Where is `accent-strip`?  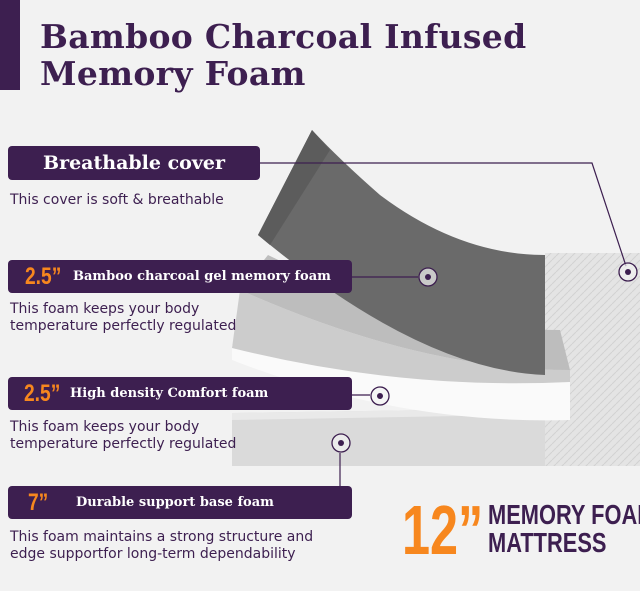 accent-strip is located at coordinates (10, 45).